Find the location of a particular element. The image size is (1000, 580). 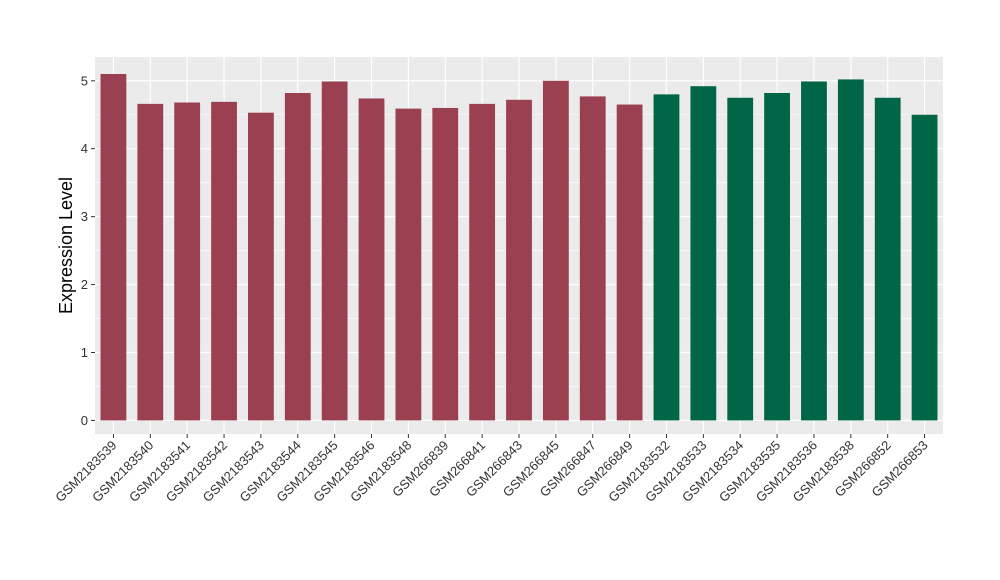

bar-GSM266847 is located at coordinates (592, 258).